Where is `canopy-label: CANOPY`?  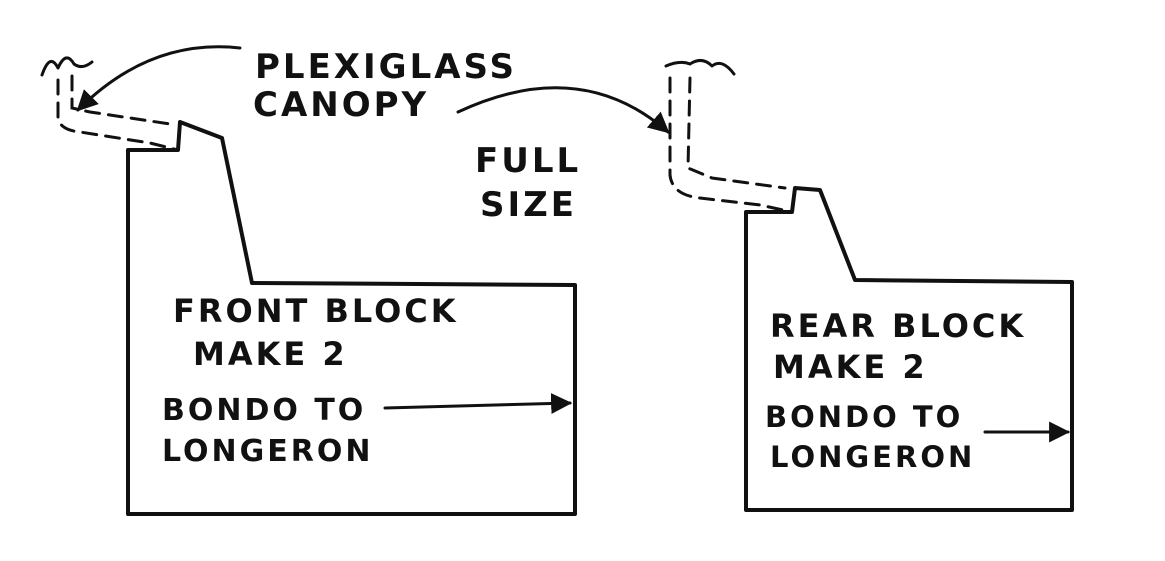 canopy-label: CANOPY is located at coordinates (341, 105).